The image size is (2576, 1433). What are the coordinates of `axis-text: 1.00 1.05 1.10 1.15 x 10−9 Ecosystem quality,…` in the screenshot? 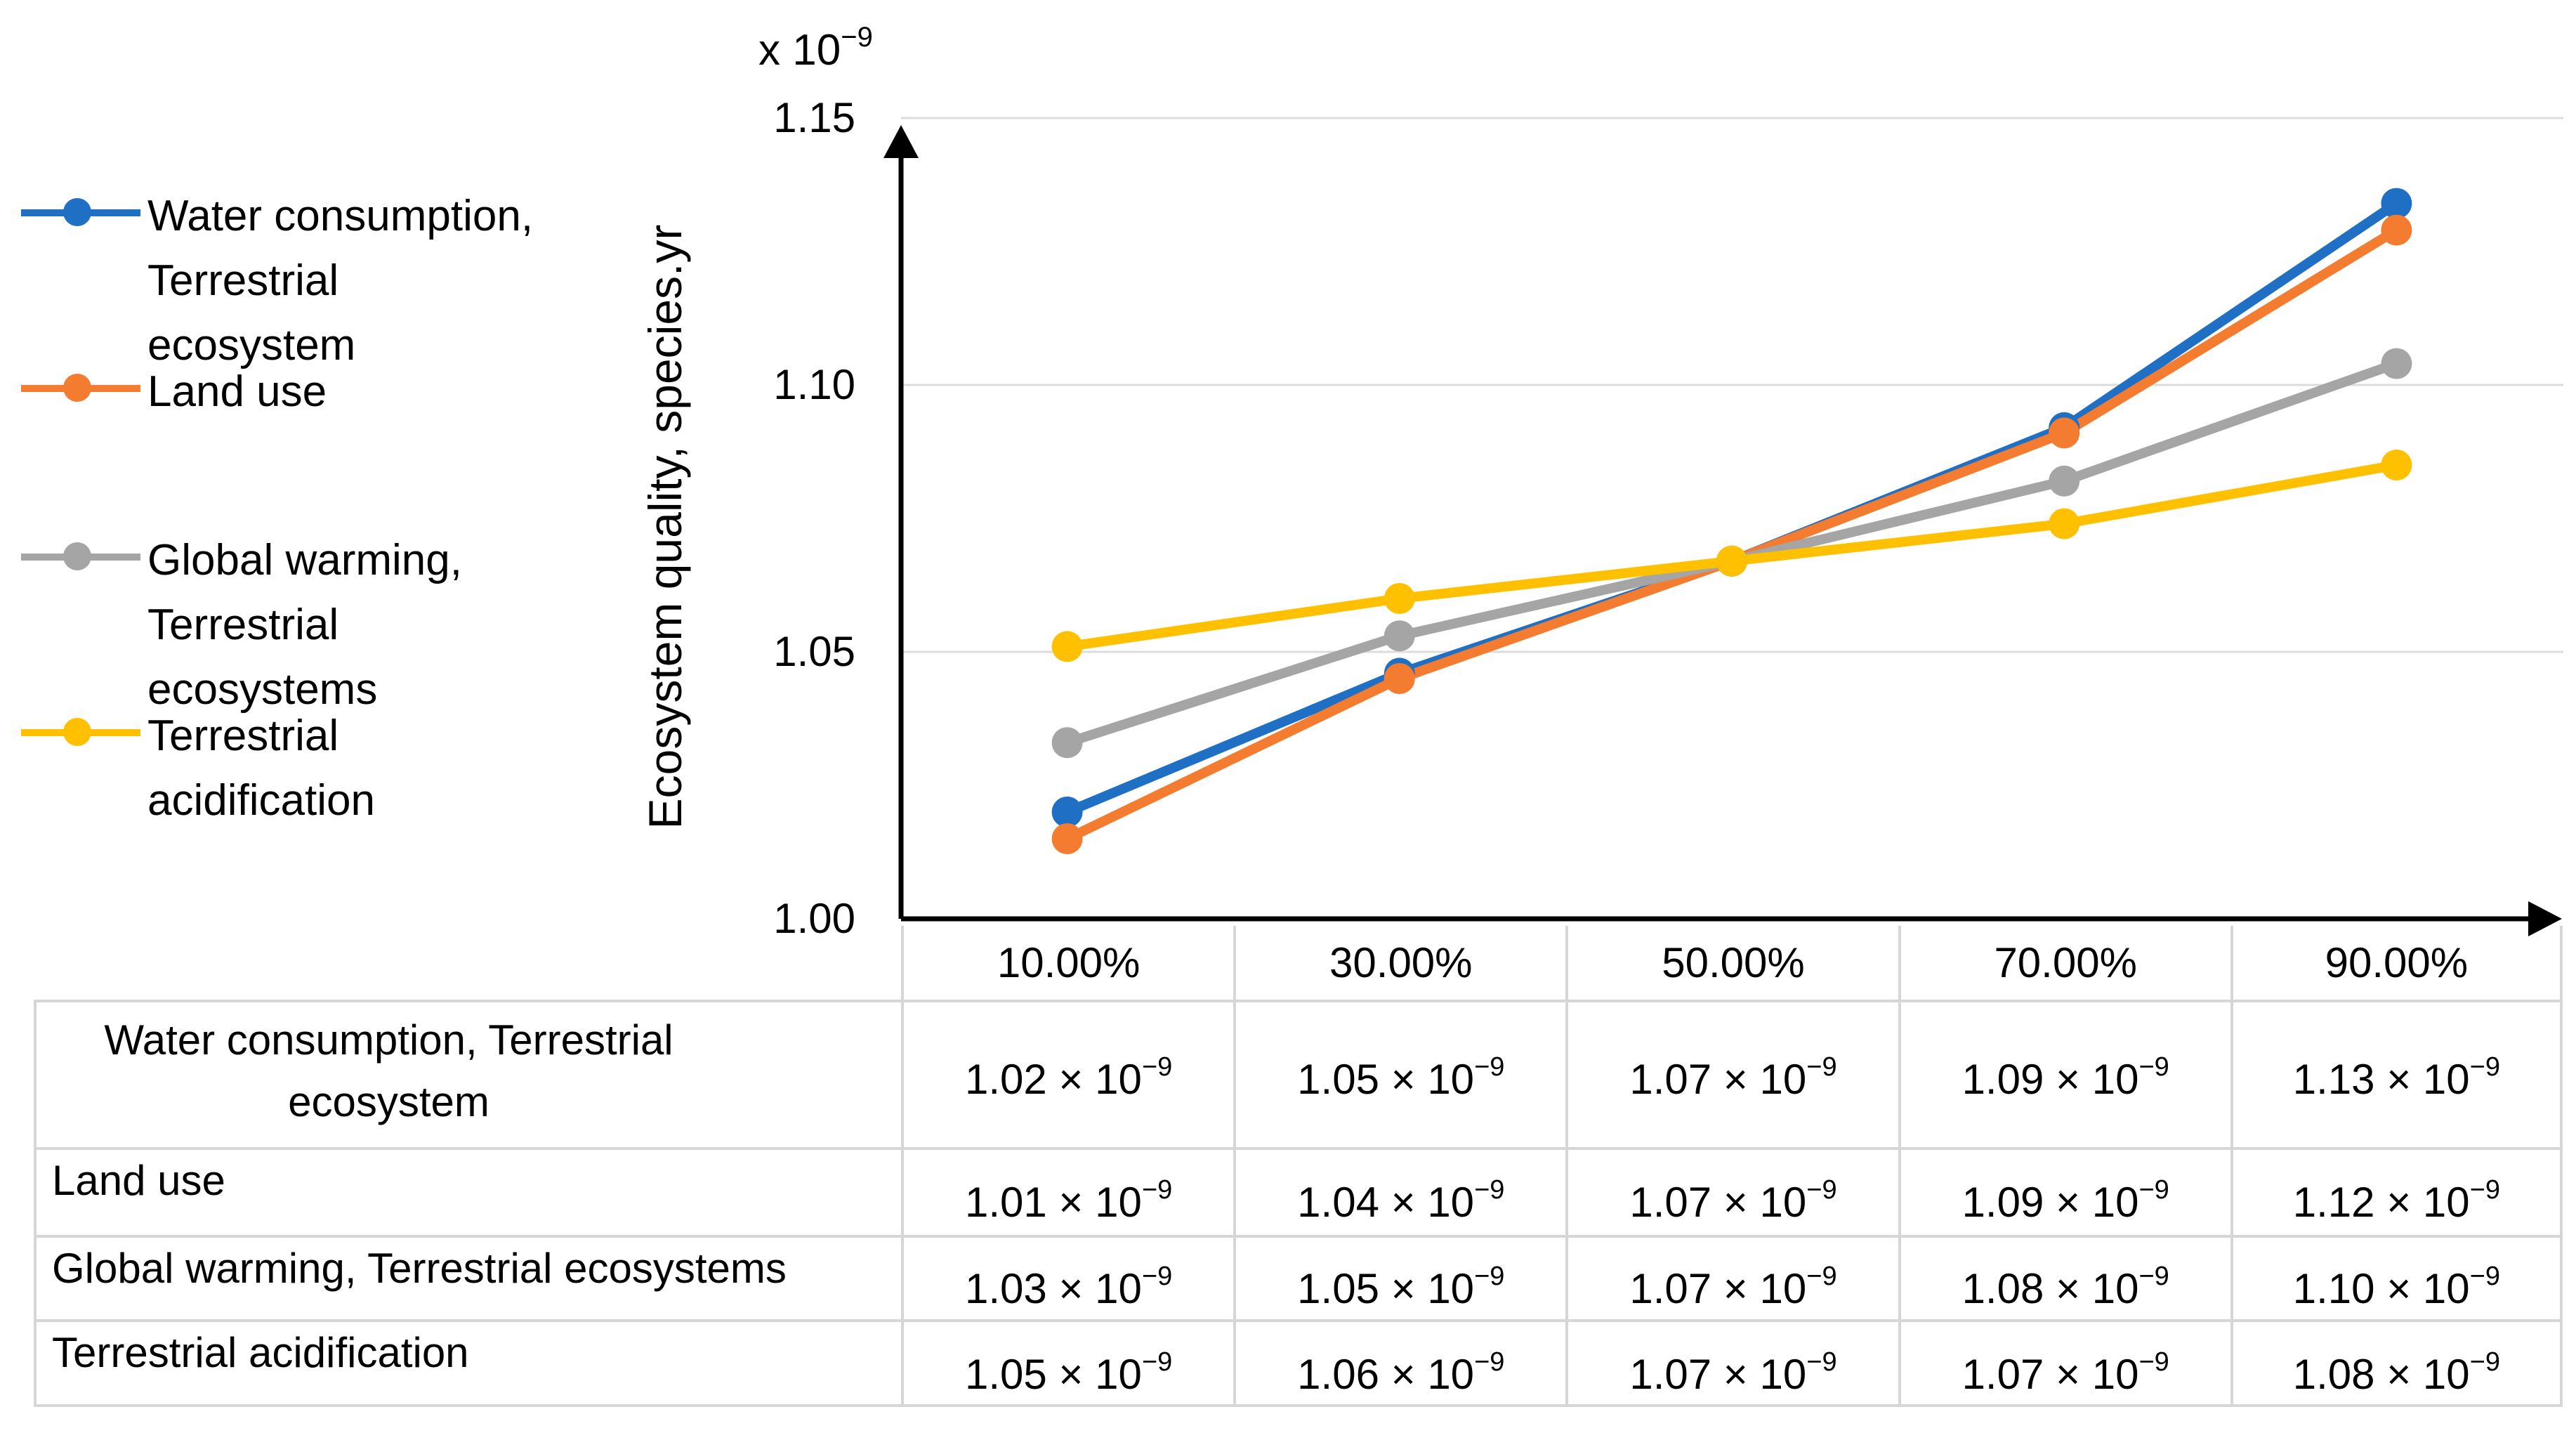 It's located at (756, 482).